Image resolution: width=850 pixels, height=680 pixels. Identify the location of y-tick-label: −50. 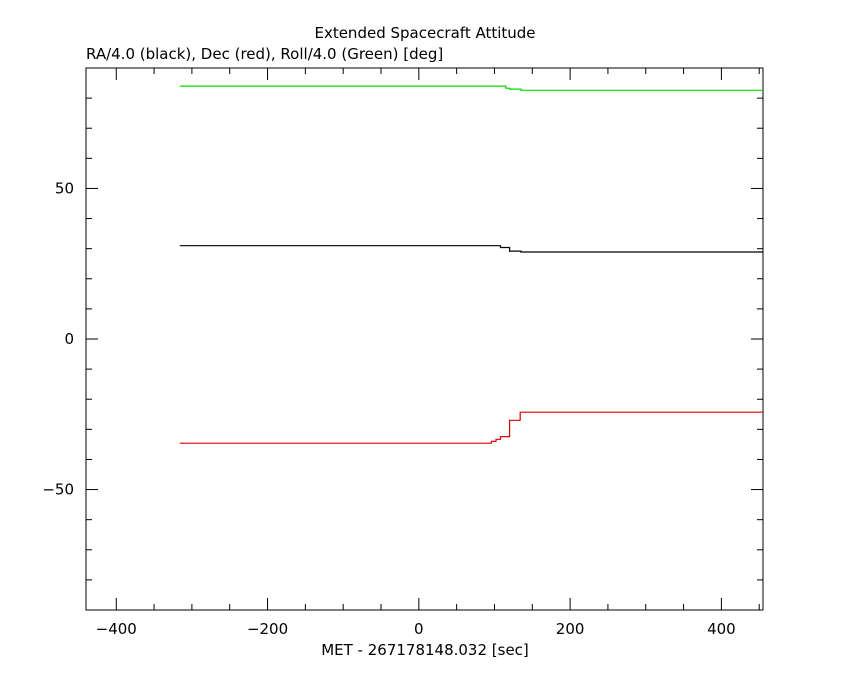
(58, 490).